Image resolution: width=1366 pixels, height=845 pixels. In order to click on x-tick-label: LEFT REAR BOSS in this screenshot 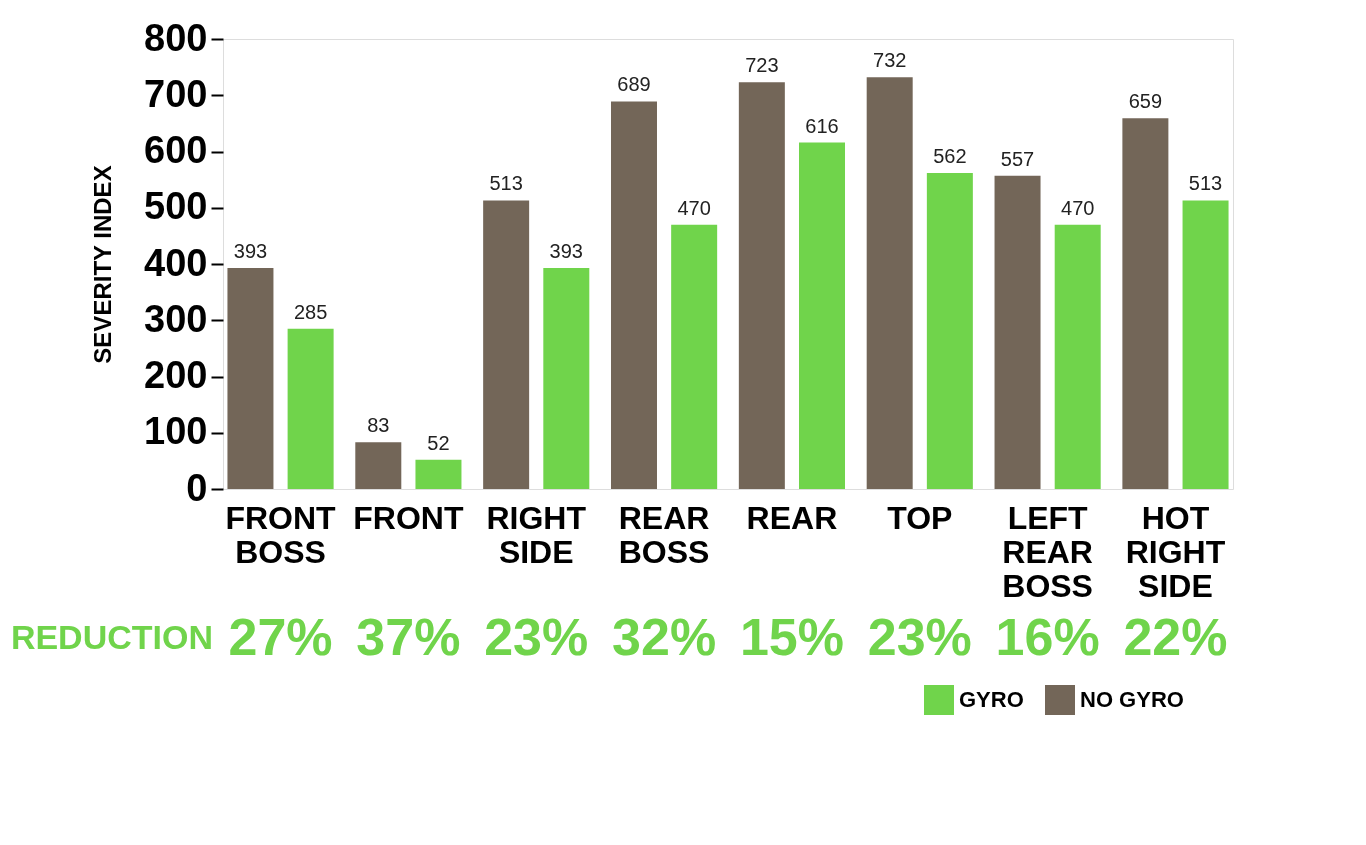, I will do `click(1047, 551)`.